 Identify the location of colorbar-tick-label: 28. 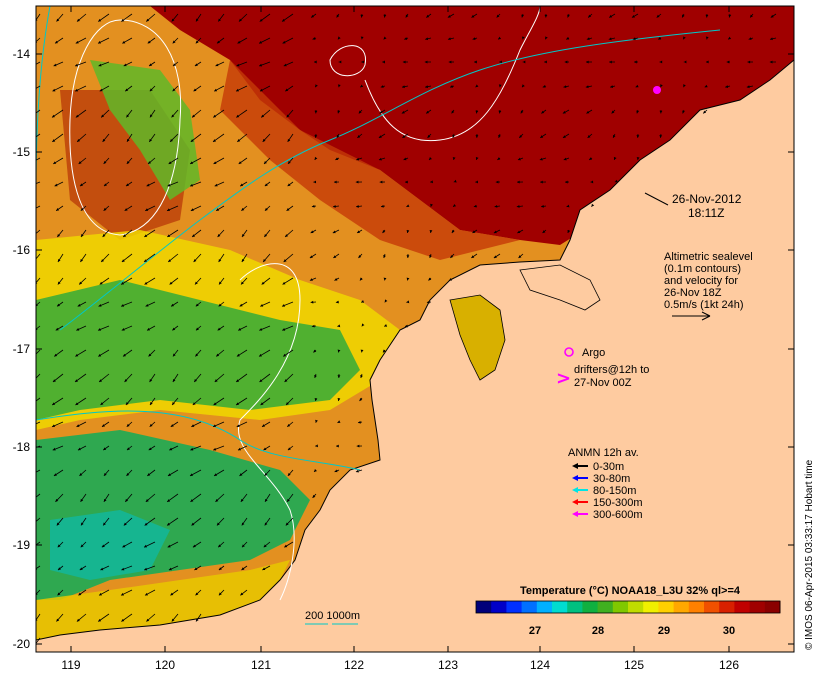
(598, 631).